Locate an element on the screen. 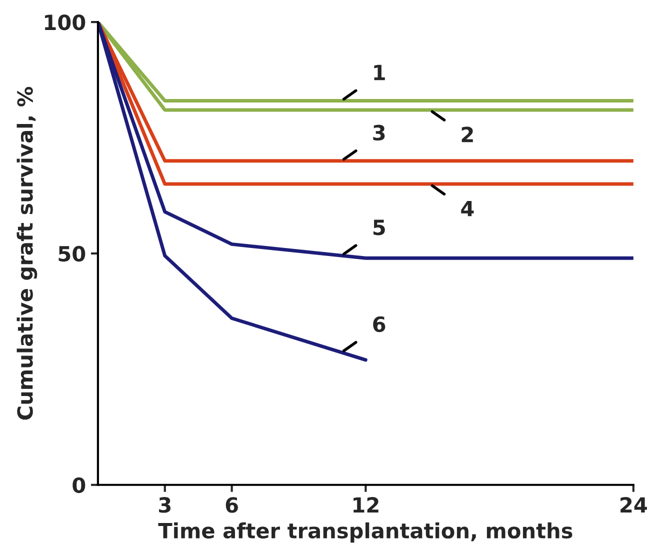 The image size is (653, 551). series-label: 4 is located at coordinates (467, 208).